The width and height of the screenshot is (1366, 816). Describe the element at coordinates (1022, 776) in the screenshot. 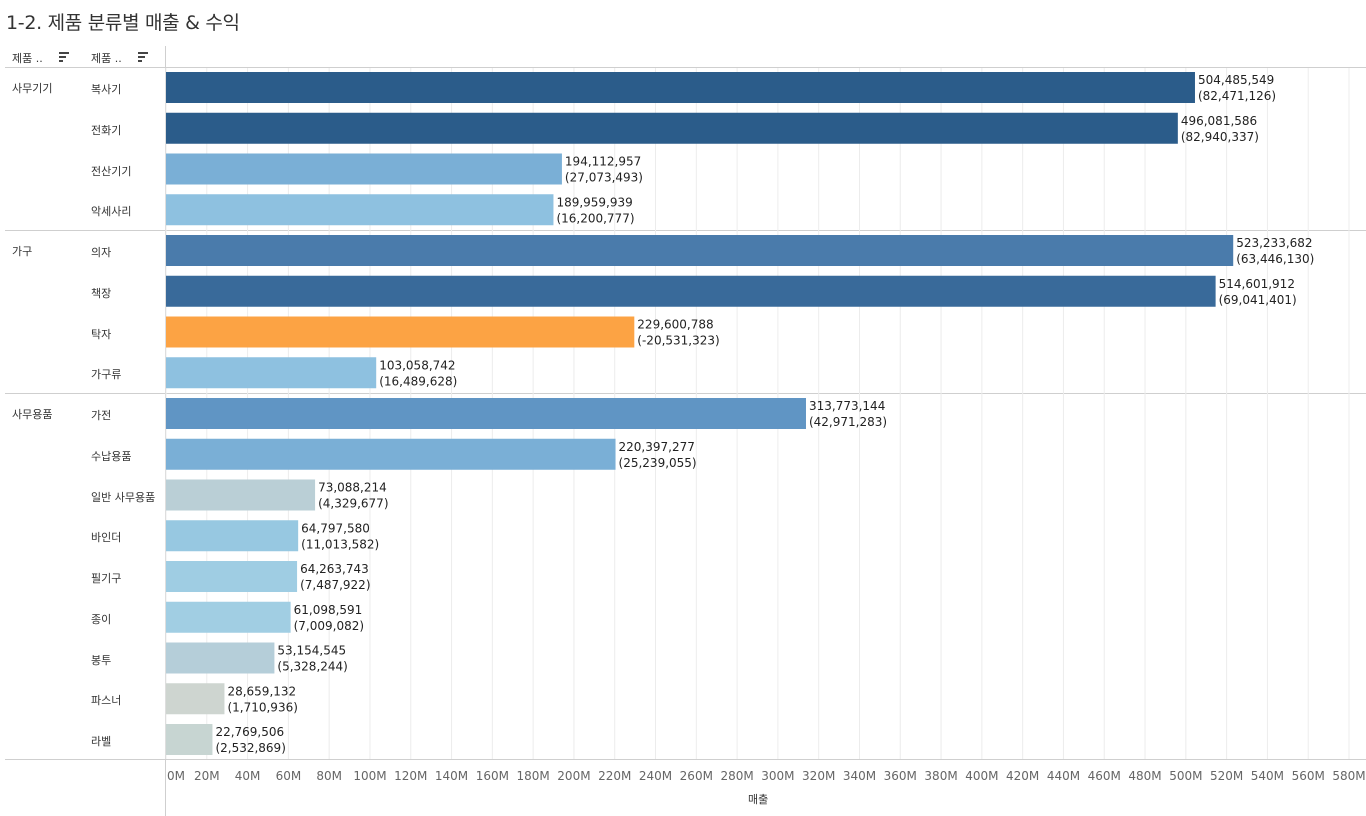

I see `x-tick-label: 420M` at that location.